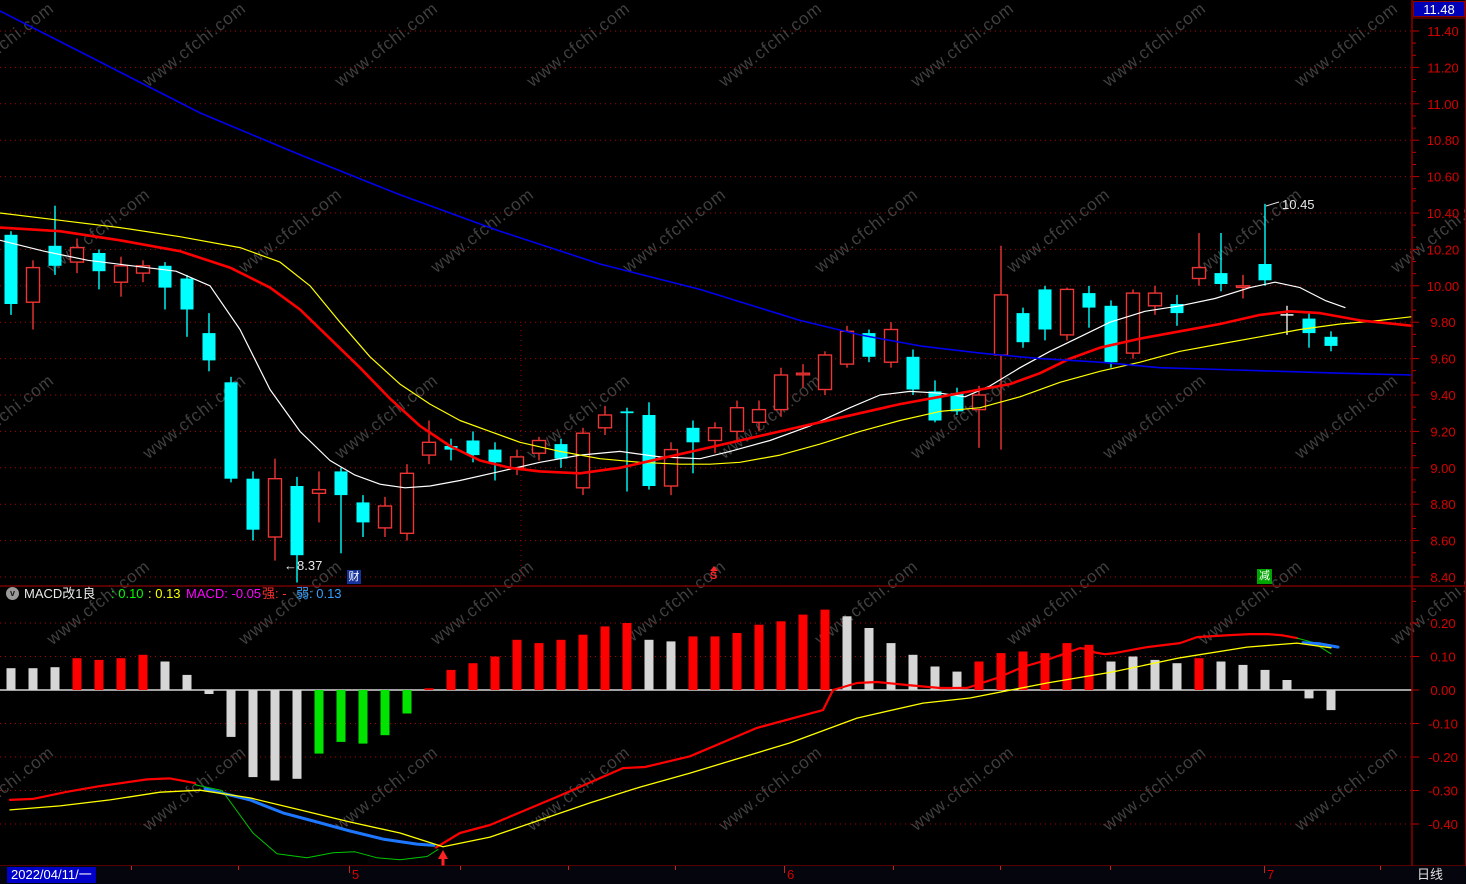 This screenshot has width=1466, height=884. Describe the element at coordinates (1442, 504) in the screenshot. I see `price-axis-label: 8.80` at that location.